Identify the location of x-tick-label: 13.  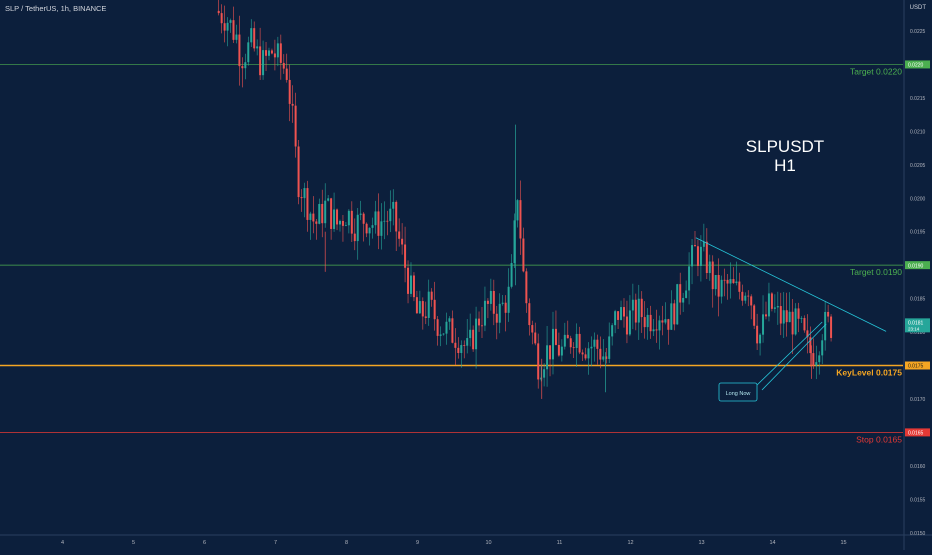
(701, 543).